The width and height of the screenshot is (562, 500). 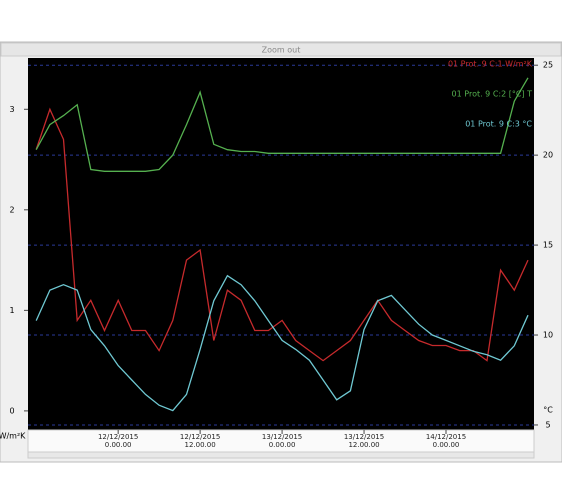 What do you see at coordinates (548, 335) in the screenshot?
I see `y2-tick-label: 10` at bounding box center [548, 335].